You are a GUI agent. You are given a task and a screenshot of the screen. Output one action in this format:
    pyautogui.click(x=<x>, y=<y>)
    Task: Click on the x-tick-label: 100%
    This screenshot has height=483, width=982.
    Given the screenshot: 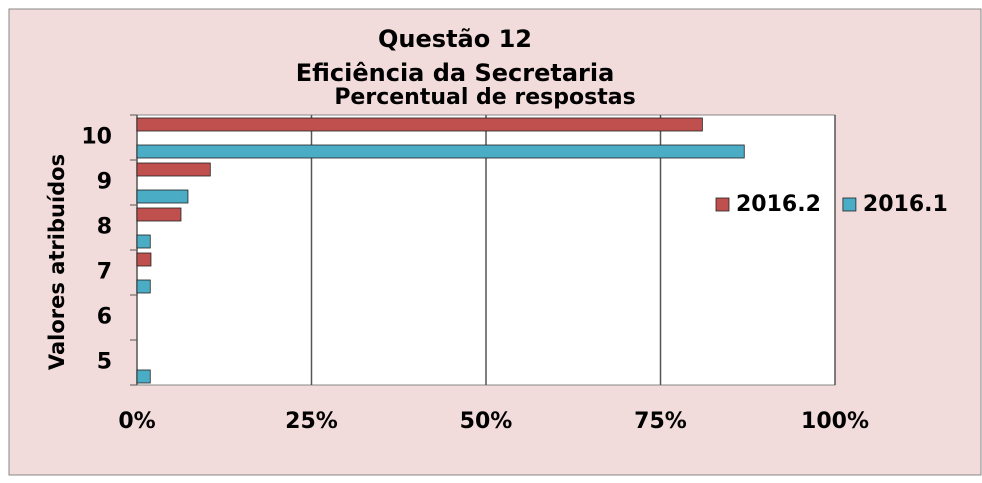 What is the action you would take?
    pyautogui.click(x=835, y=421)
    